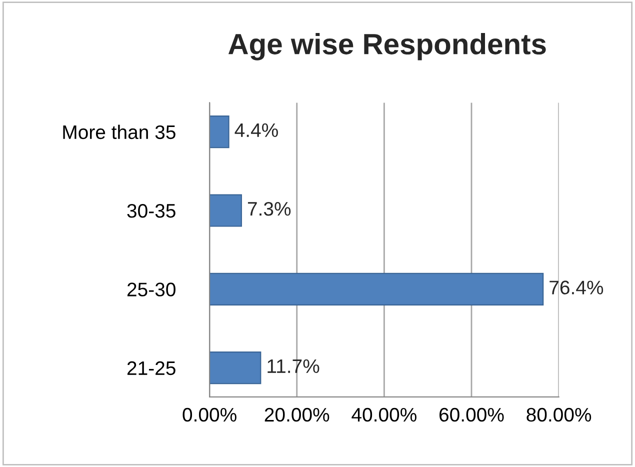 Image resolution: width=635 pixels, height=467 pixels. I want to click on y-tick-label: 25-30, so click(151, 289).